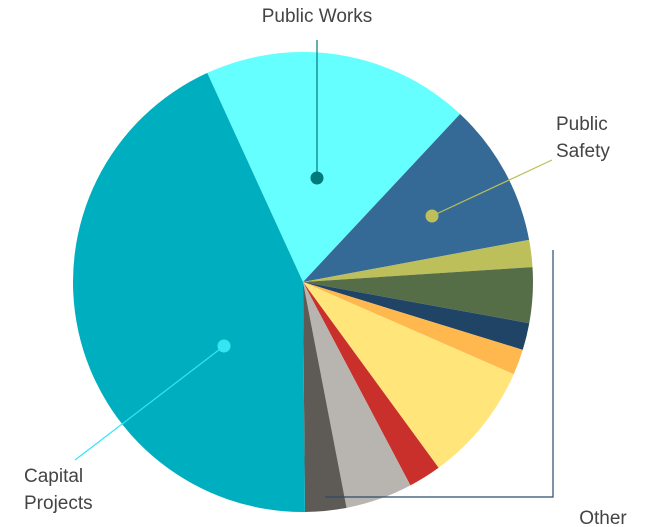  Describe the element at coordinates (317, 16) in the screenshot. I see `slice-label: Public Works` at that location.